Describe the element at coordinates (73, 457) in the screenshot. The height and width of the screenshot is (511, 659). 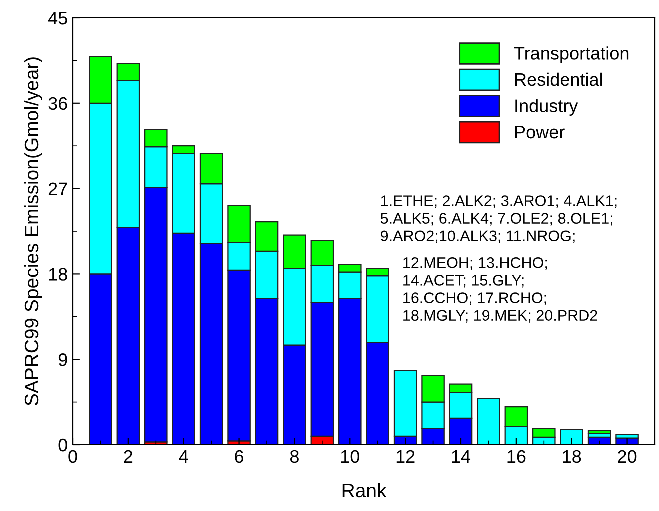
I see `x-tick-label: 0` at that location.